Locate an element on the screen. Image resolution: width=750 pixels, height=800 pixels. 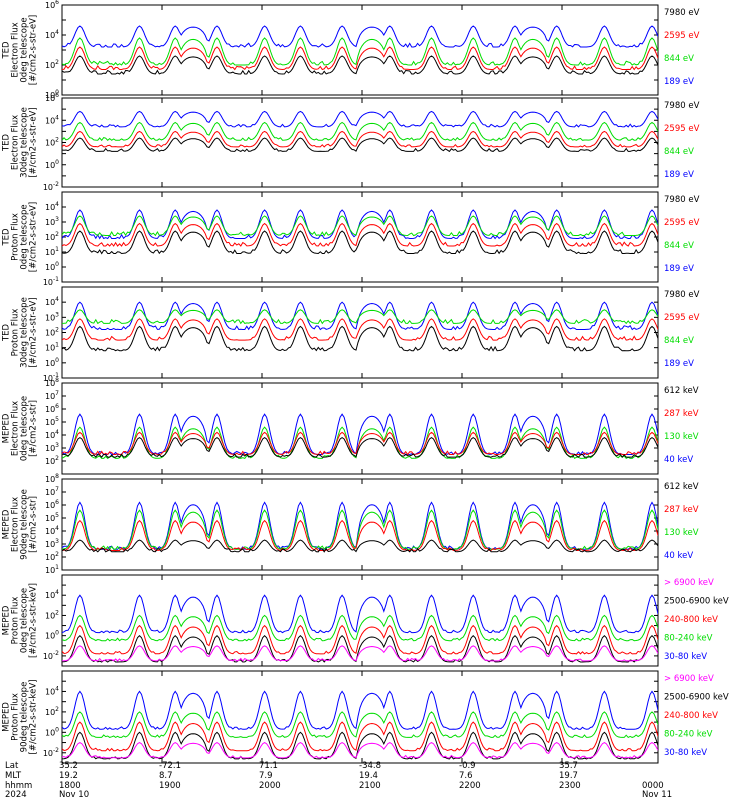
footer-row-label: Lat is located at coordinates (12, 766).